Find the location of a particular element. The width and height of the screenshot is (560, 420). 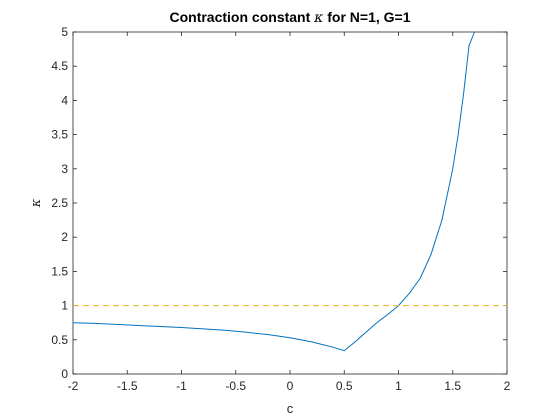

y-tick-label: 0.5 is located at coordinates (59, 340).